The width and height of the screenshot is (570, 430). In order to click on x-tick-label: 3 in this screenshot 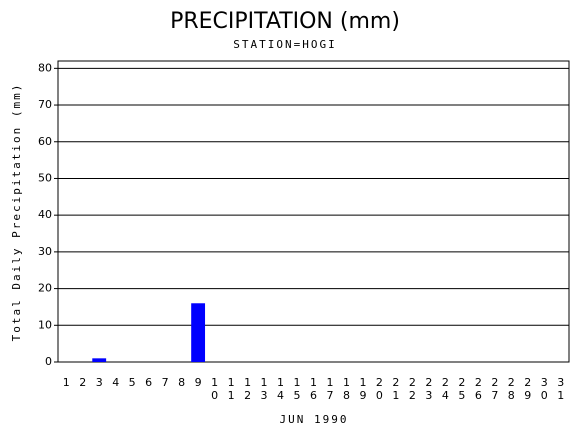, I will do `click(99, 382)`.